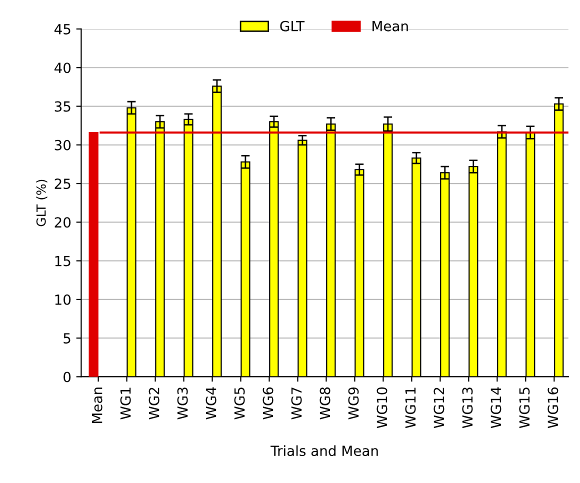 The image size is (580, 483). What do you see at coordinates (67, 377) in the screenshot?
I see `y-tick-label: 0` at bounding box center [67, 377].